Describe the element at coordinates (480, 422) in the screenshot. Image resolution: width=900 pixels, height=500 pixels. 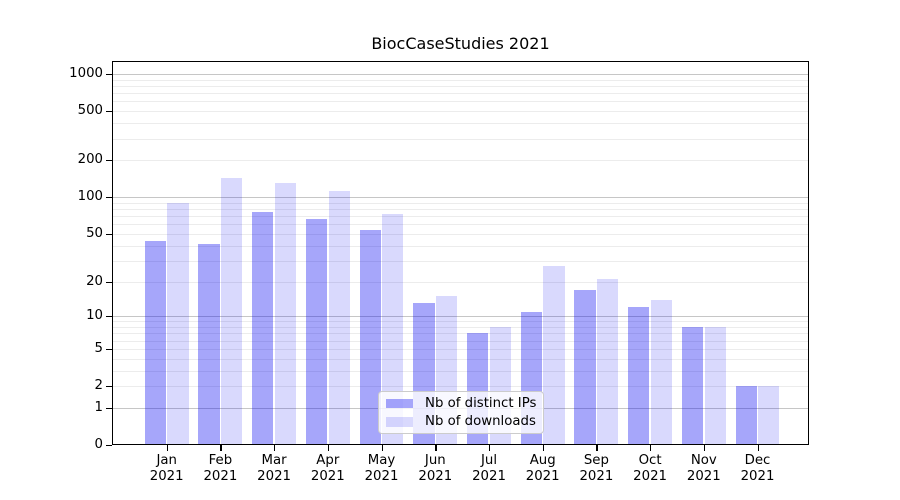
I see `legend-label: Nb of downloads` at that location.